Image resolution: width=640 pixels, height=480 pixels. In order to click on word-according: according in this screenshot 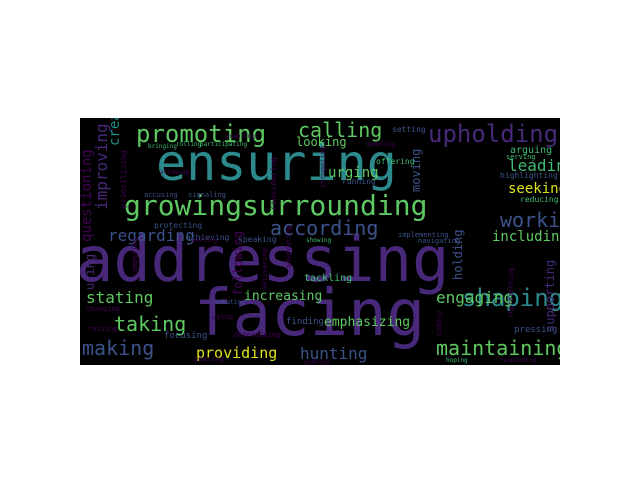, I will do `click(324, 228)`.